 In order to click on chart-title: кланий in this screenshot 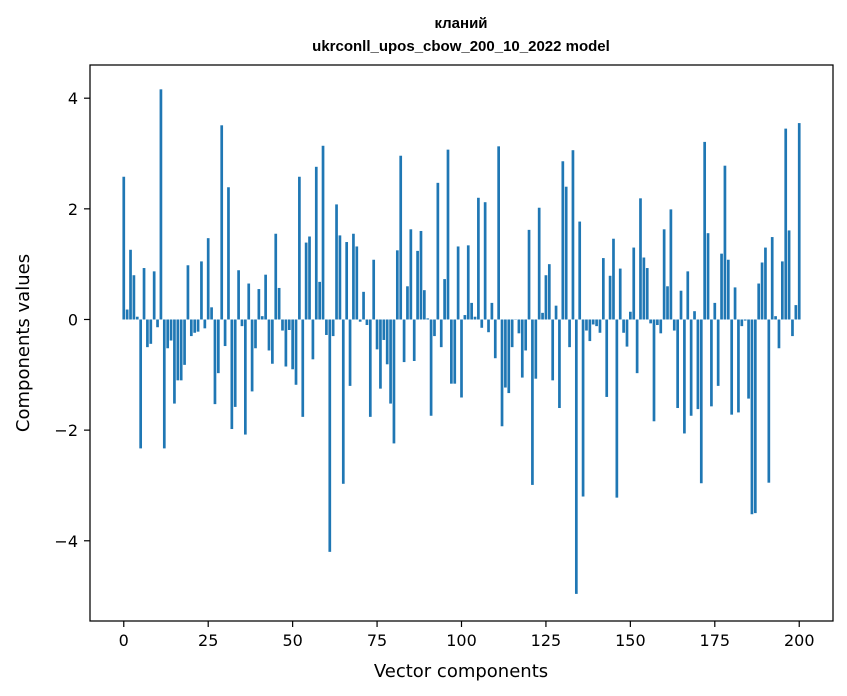, I will do `click(460, 23)`.